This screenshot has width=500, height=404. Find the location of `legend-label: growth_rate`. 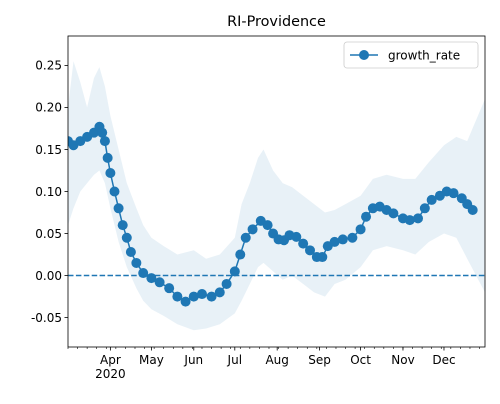

legend-label: growth_rate is located at coordinates (424, 55).